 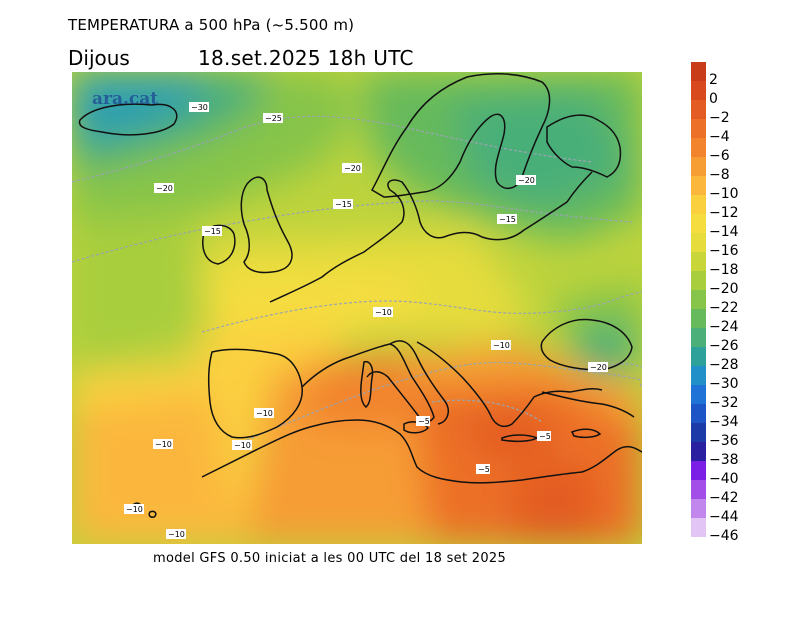 What do you see at coordinates (719, 137) in the screenshot?
I see `legend-label: −4` at bounding box center [719, 137].